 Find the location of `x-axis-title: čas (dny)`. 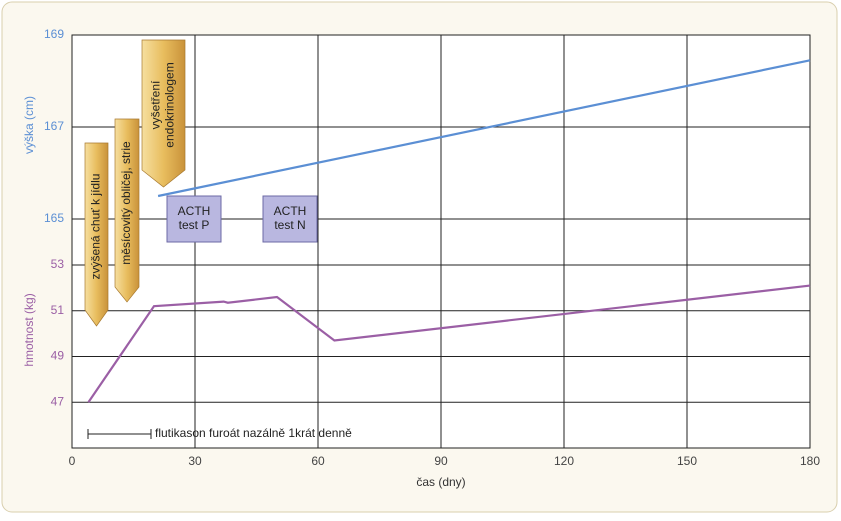

x-axis-title: čas (dny) is located at coordinates (440, 482).